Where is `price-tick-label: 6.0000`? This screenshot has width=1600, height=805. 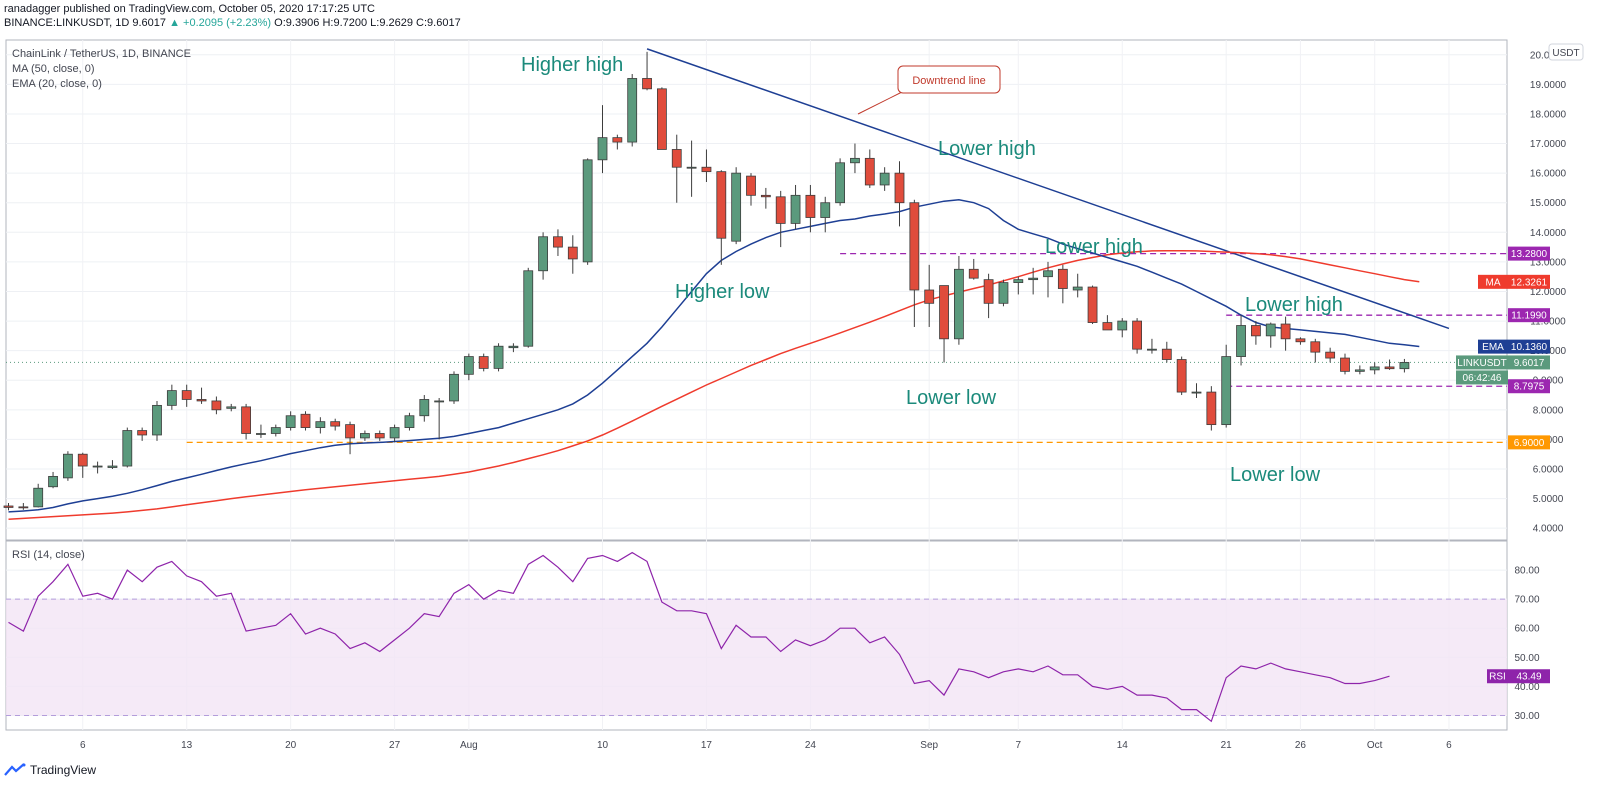 price-tick-label: 6.0000 is located at coordinates (1548, 469).